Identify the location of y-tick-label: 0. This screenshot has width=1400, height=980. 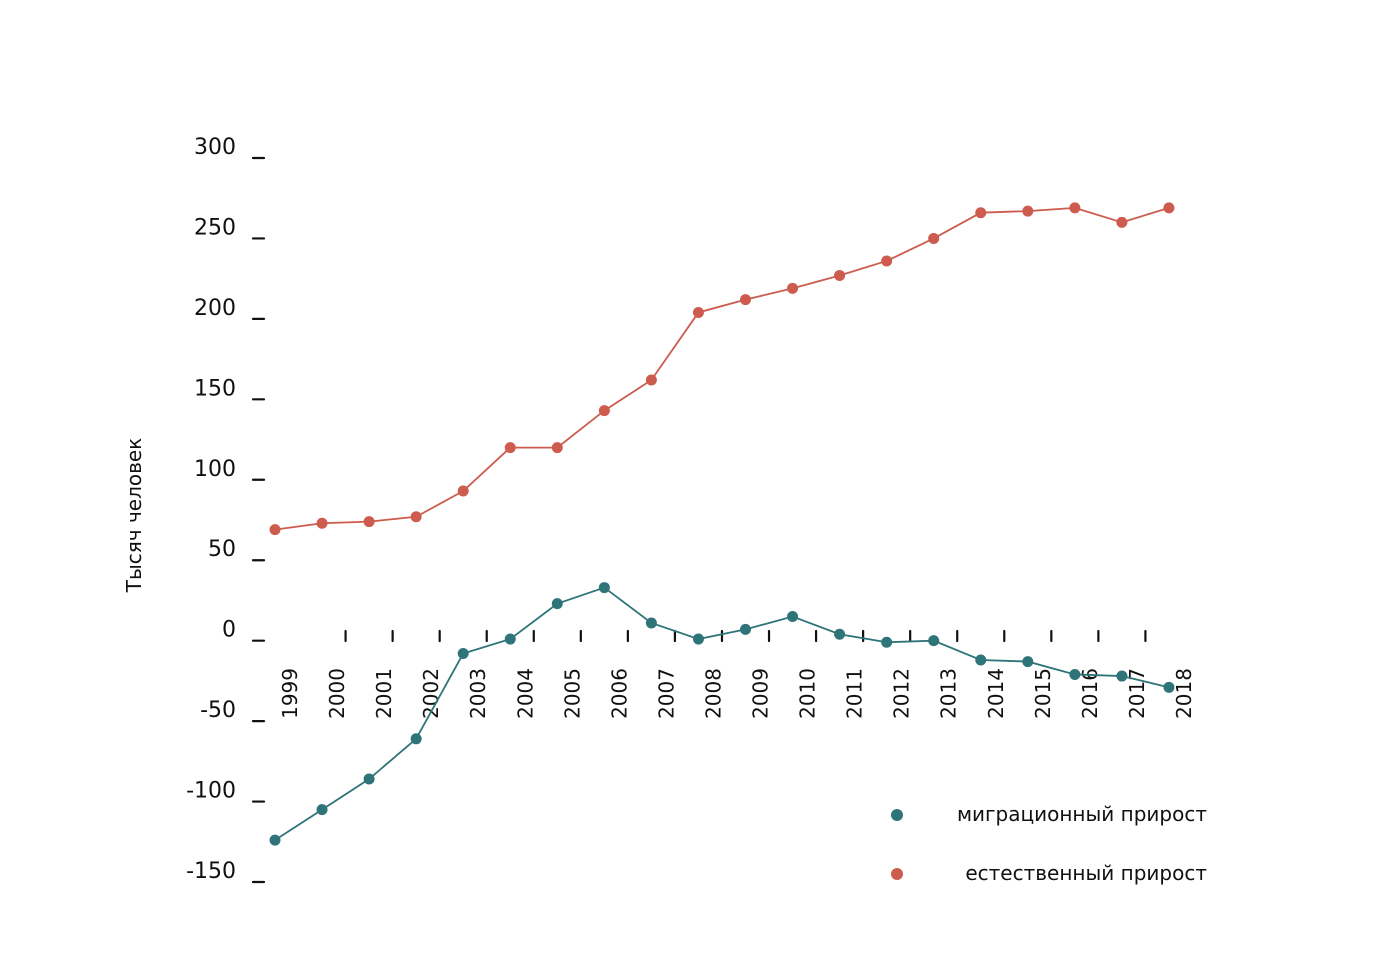
(229, 630).